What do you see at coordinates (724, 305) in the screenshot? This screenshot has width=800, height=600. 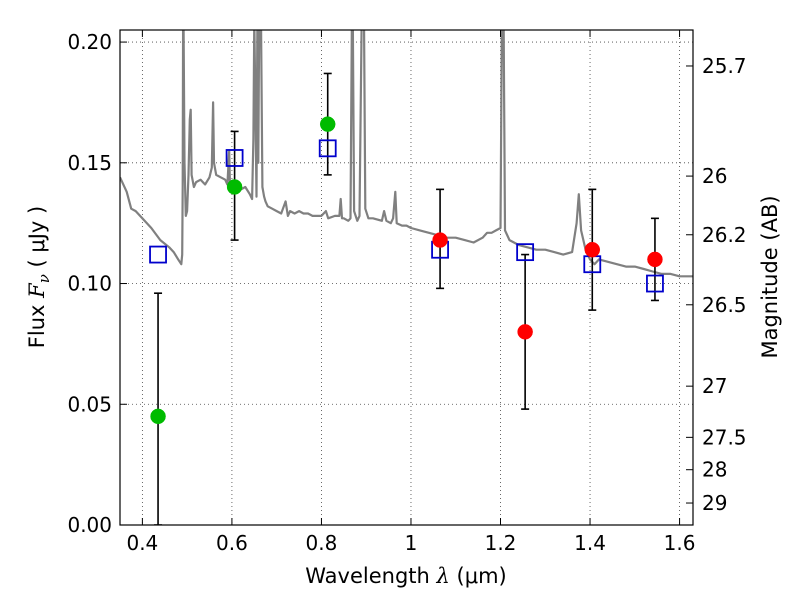 I see `y2-tick-label: 26.5` at bounding box center [724, 305].